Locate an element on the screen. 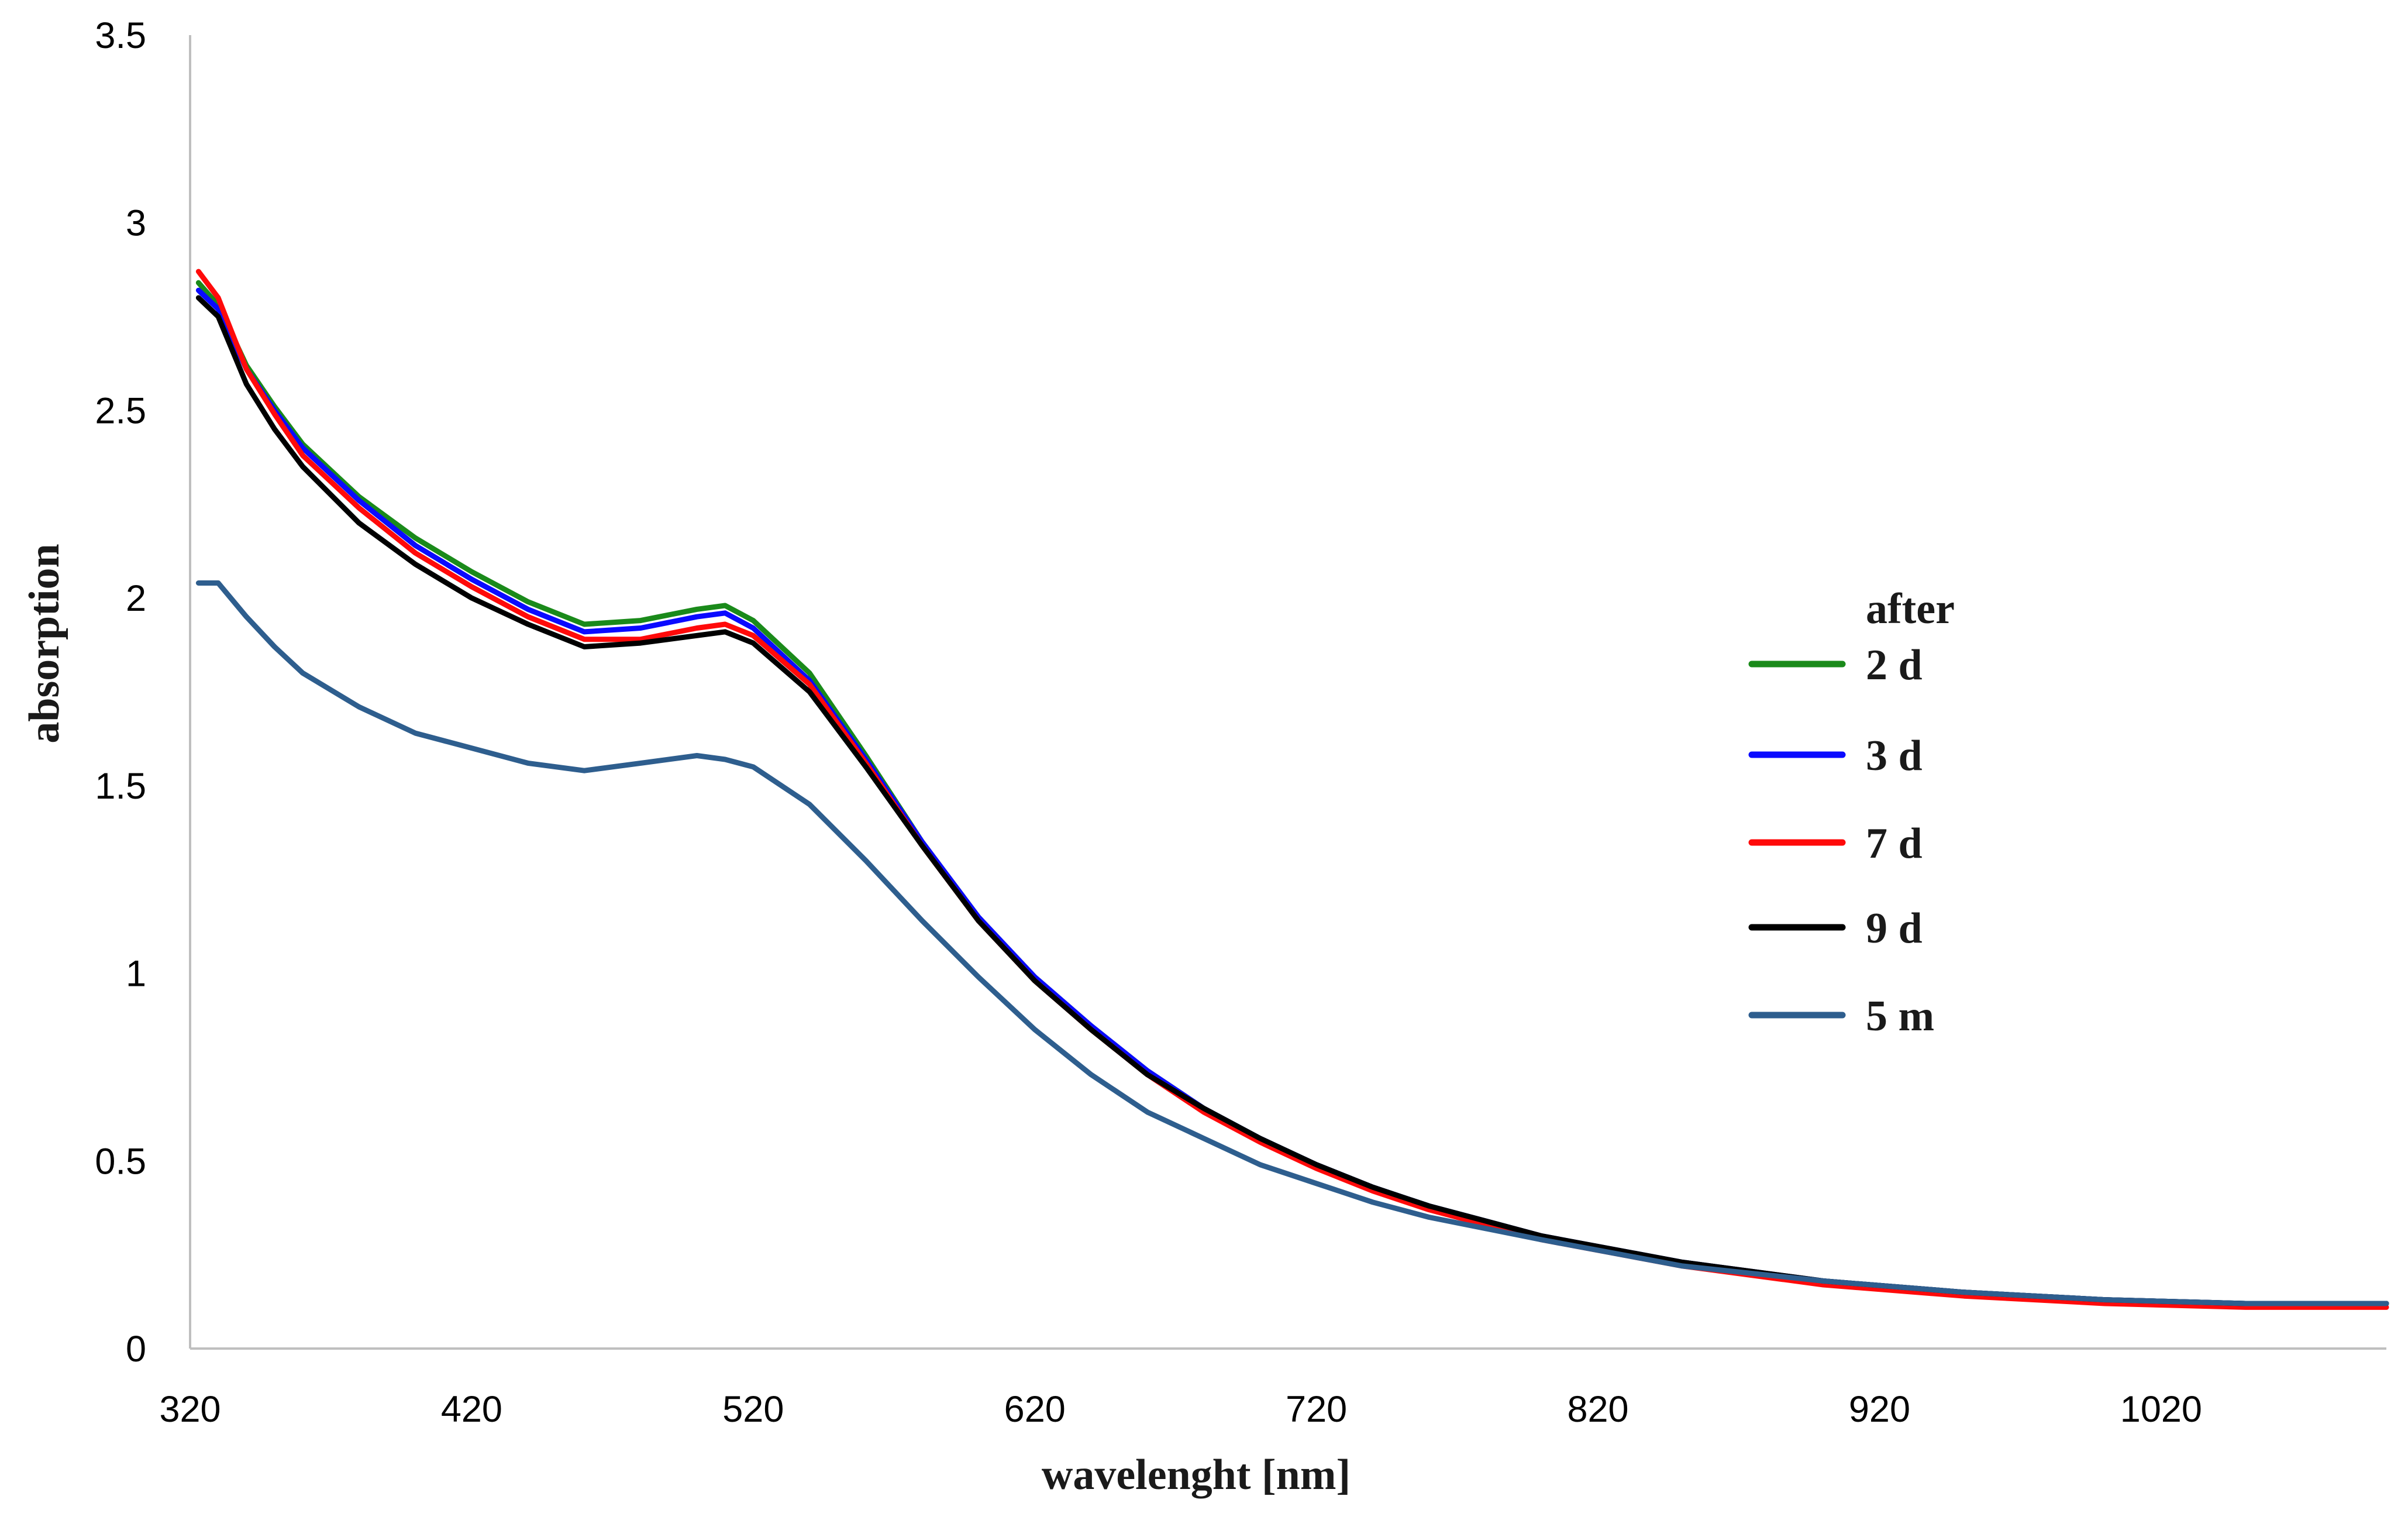 The image size is (2408, 1527). x-tick-label: 520 is located at coordinates (753, 1409).